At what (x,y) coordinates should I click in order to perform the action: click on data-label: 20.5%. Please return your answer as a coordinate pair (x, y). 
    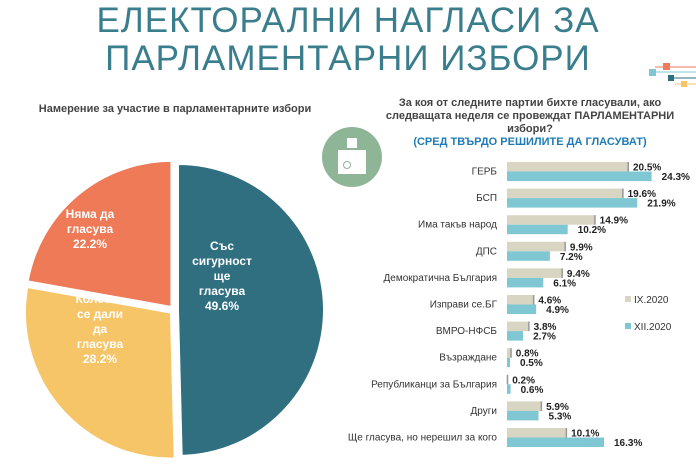
    Looking at the image, I should click on (647, 168).